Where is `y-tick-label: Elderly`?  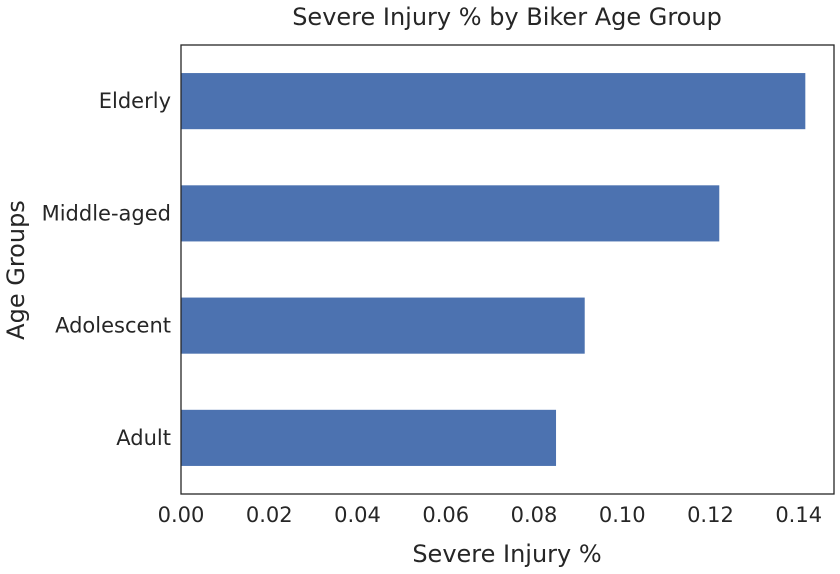 y-tick-label: Elderly is located at coordinates (135, 101).